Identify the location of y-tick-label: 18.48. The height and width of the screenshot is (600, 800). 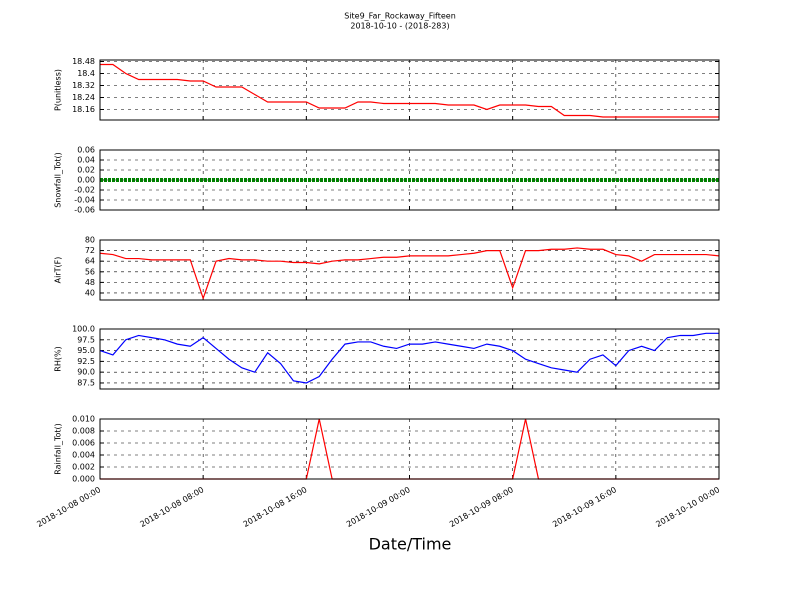
(83, 61).